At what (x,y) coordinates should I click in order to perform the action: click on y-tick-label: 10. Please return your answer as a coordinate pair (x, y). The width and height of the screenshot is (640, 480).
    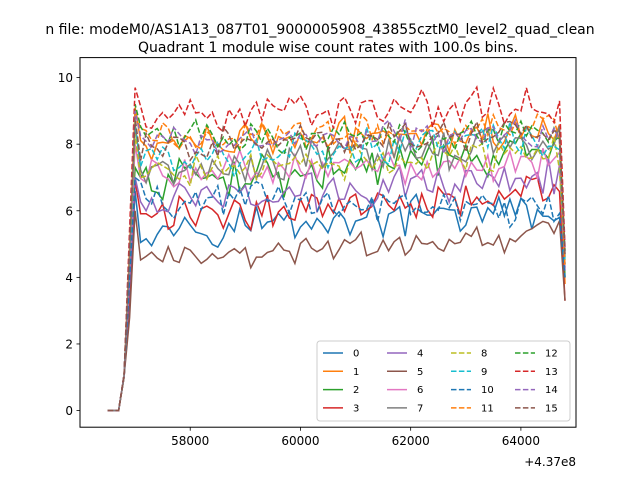
    Looking at the image, I should click on (65, 78).